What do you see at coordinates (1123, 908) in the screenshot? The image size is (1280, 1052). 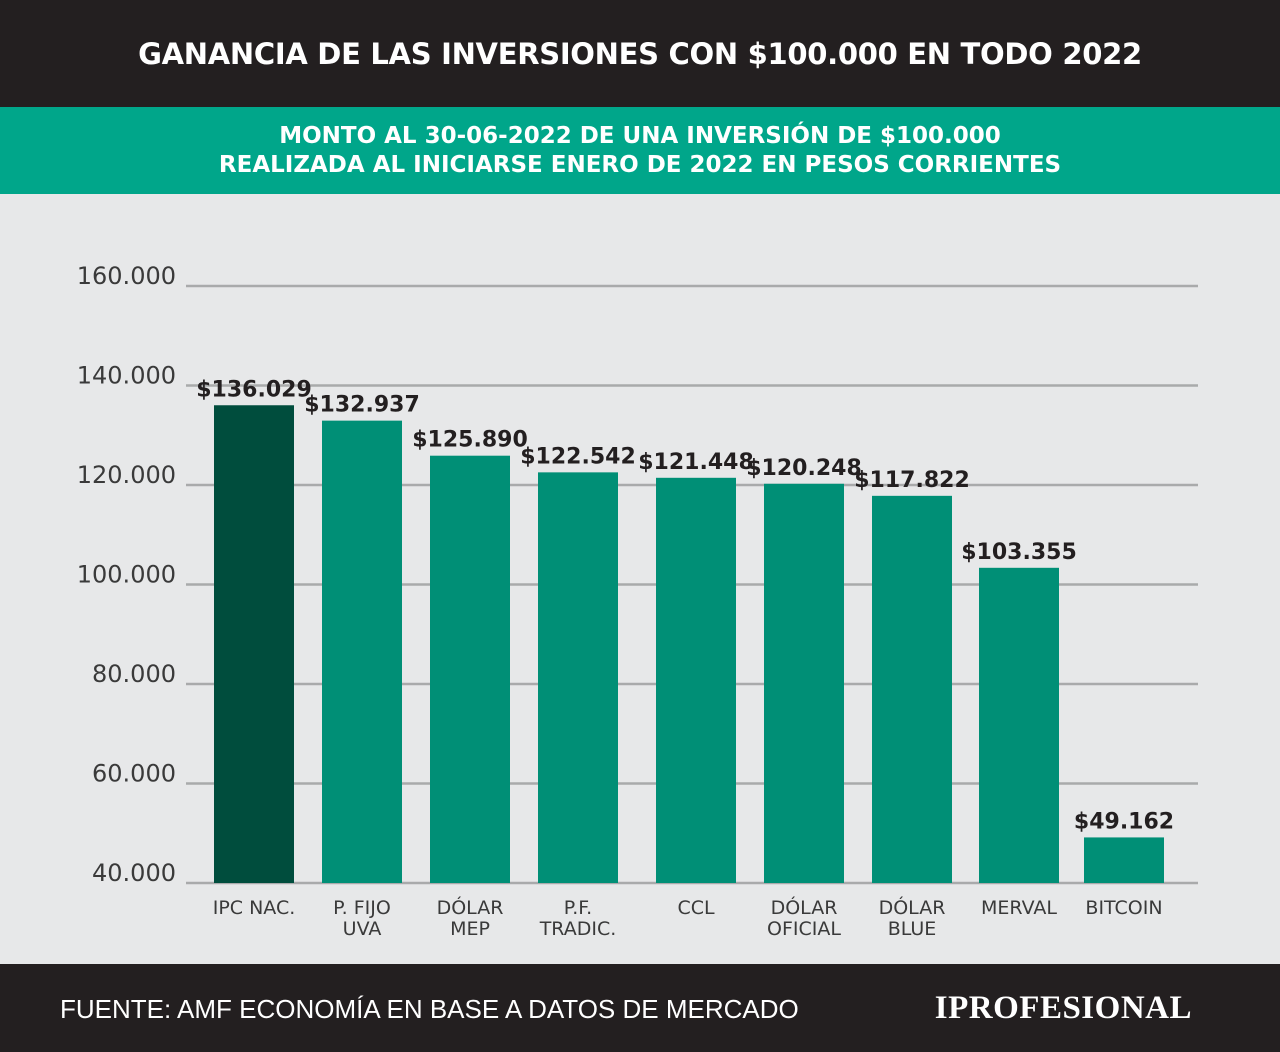 I see `x-tick-label: BITCOIN` at bounding box center [1123, 908].